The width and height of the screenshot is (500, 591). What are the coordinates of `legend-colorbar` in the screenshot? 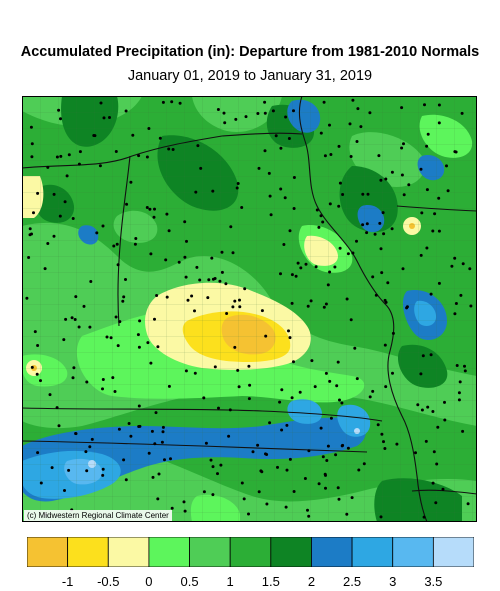 It's located at (250, 552).